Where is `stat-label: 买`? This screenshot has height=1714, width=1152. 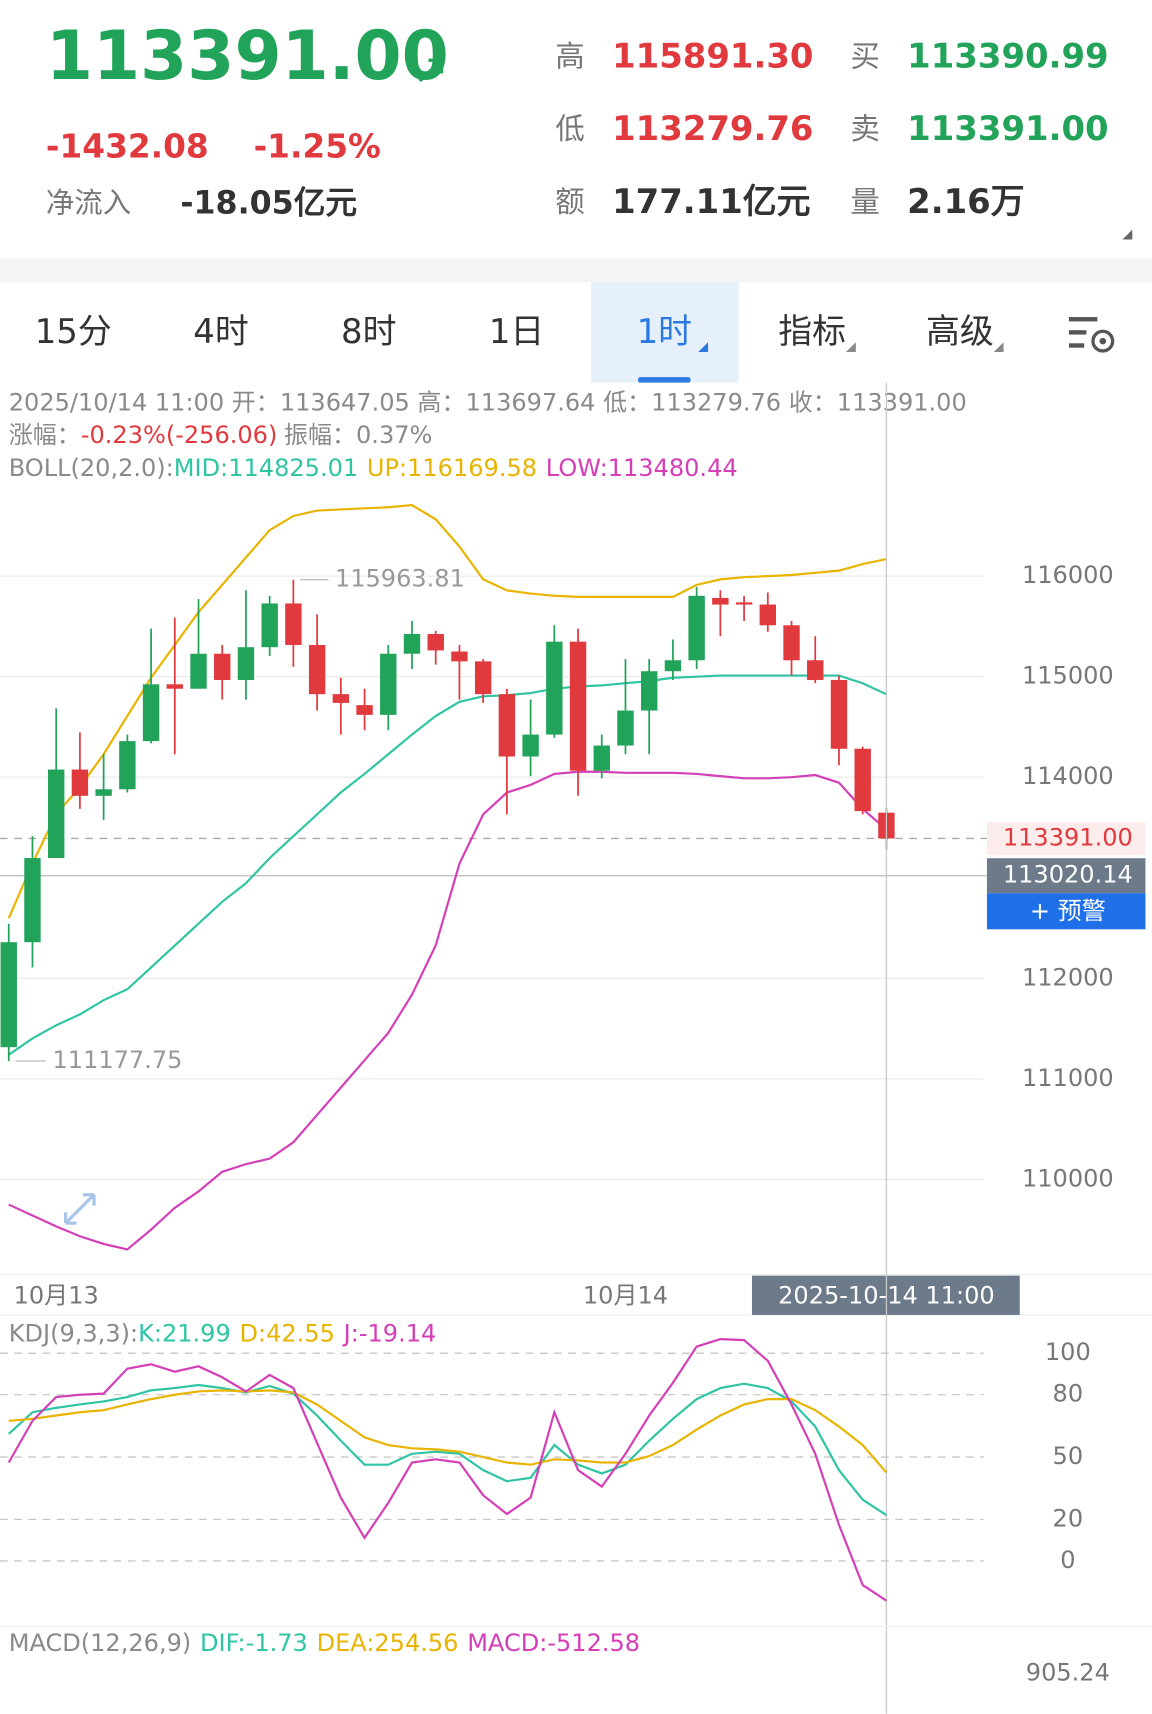 stat-label: 买 is located at coordinates (865, 57).